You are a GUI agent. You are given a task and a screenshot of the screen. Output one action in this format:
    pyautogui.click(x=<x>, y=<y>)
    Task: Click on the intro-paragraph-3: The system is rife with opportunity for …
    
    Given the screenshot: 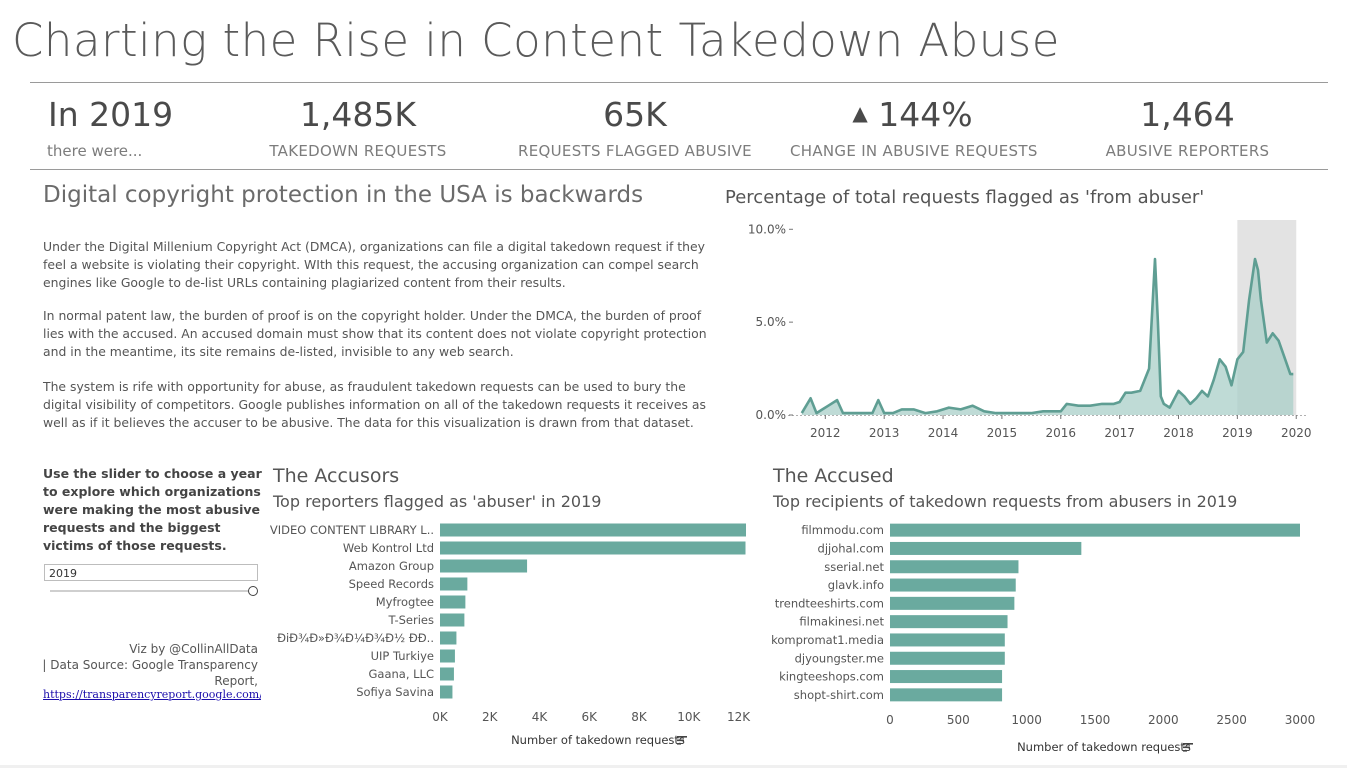 What is the action you would take?
    pyautogui.click(x=374, y=404)
    